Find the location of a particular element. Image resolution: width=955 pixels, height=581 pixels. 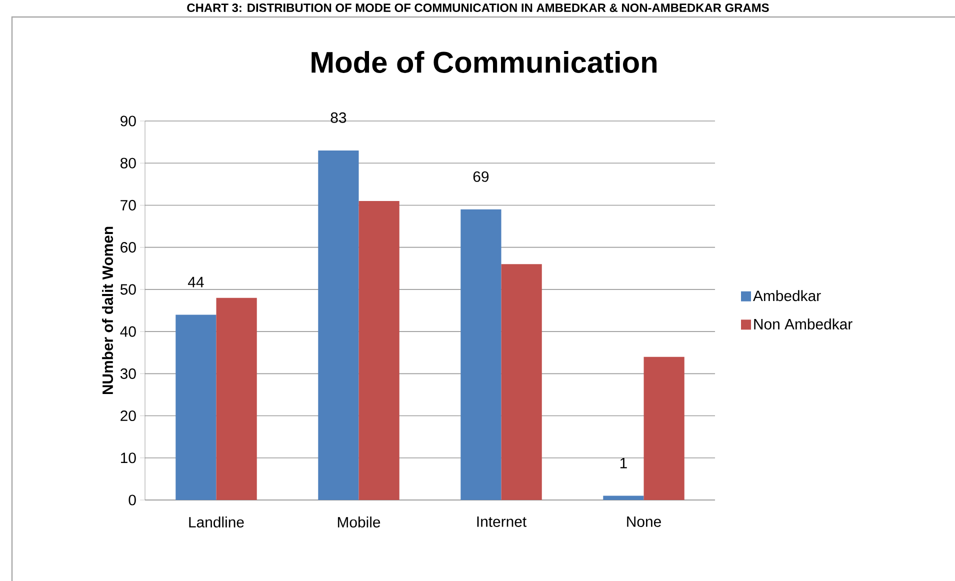

data-label: 83 is located at coordinates (338, 117).